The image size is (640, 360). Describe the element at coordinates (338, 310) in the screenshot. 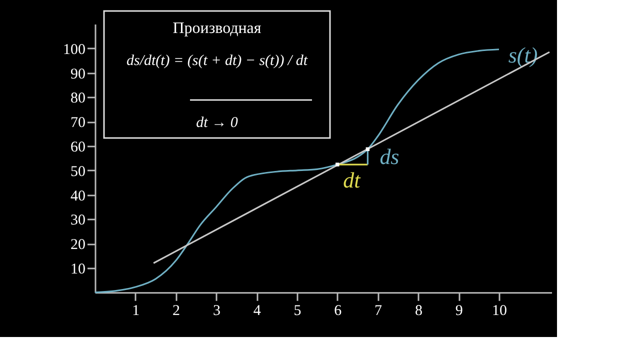

I see `x-tick-label: 6` at that location.